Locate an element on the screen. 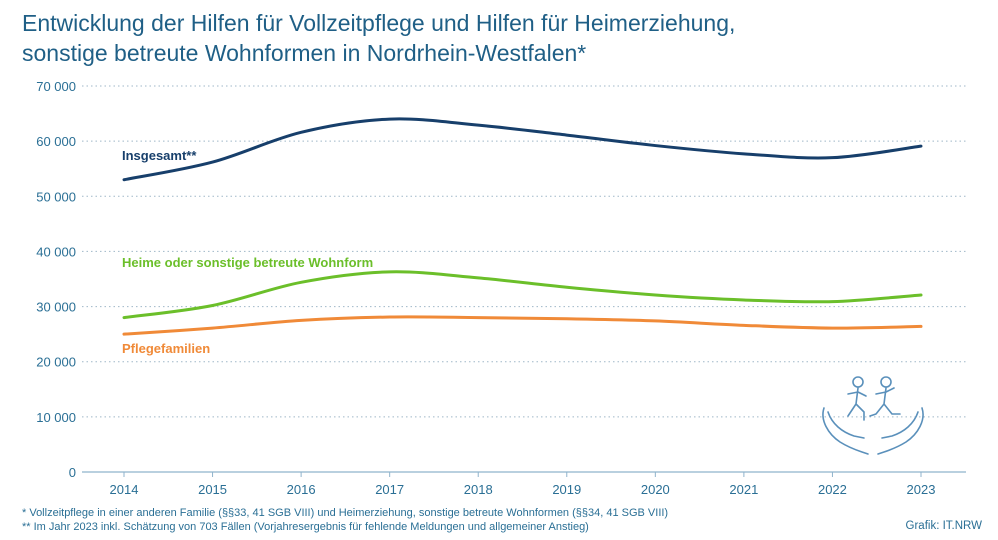 This screenshot has height=540, width=998. x-axis: 2014 2015 2016 2017 2018 2019 2020 2021 2022 2023 is located at coordinates (524, 484).